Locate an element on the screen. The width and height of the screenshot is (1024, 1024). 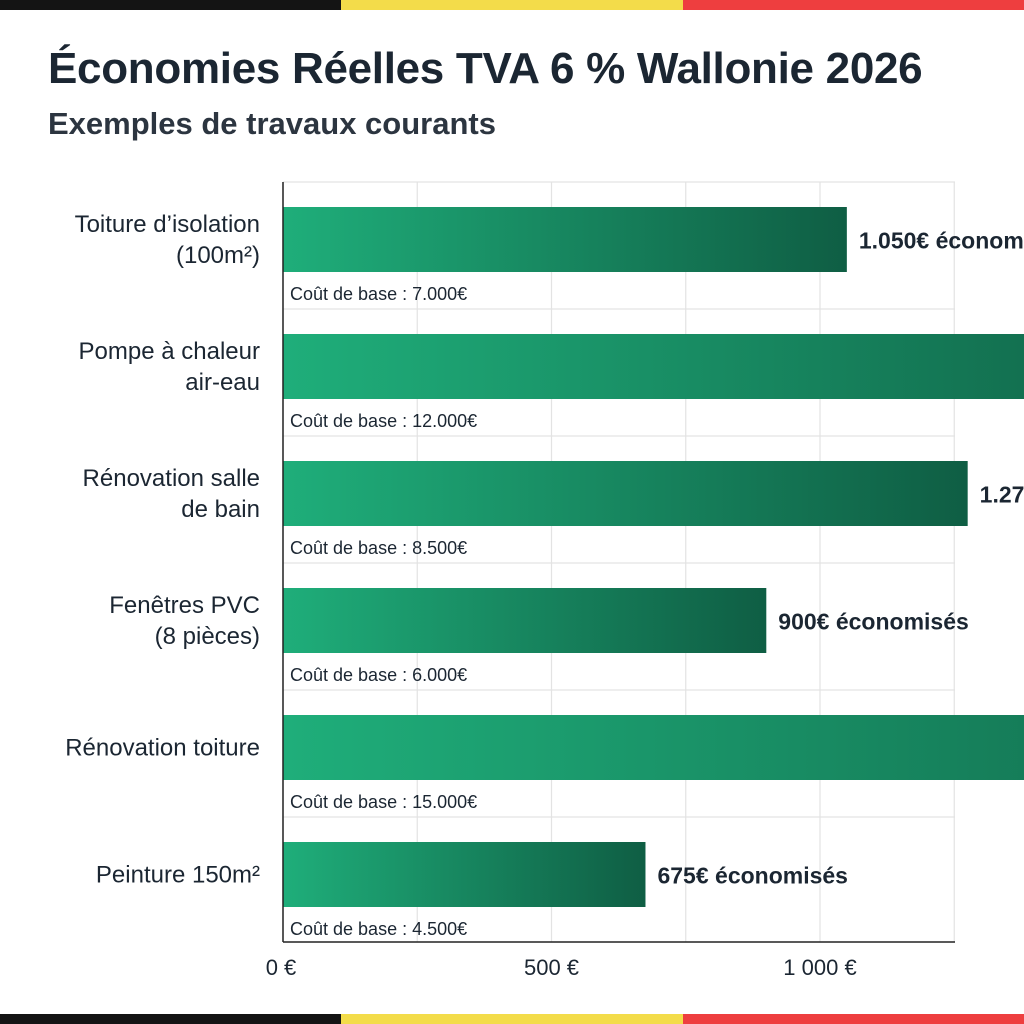
base-cost-label: Coût de base : 6.000€ is located at coordinates (378, 675).